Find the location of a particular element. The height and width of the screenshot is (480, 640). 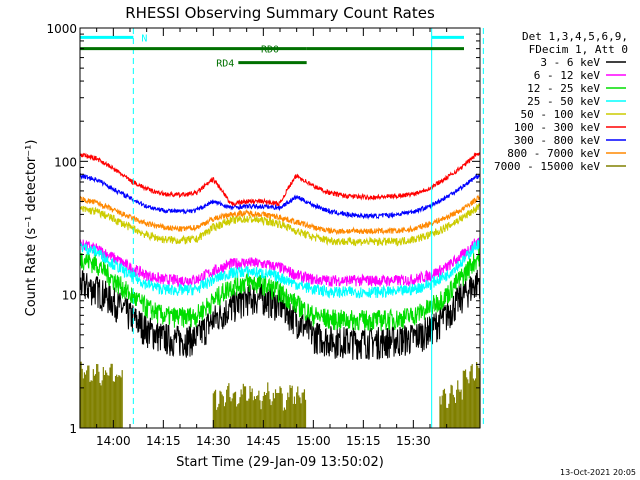

legend-label: 25 - 50 keV is located at coordinates (563, 101).